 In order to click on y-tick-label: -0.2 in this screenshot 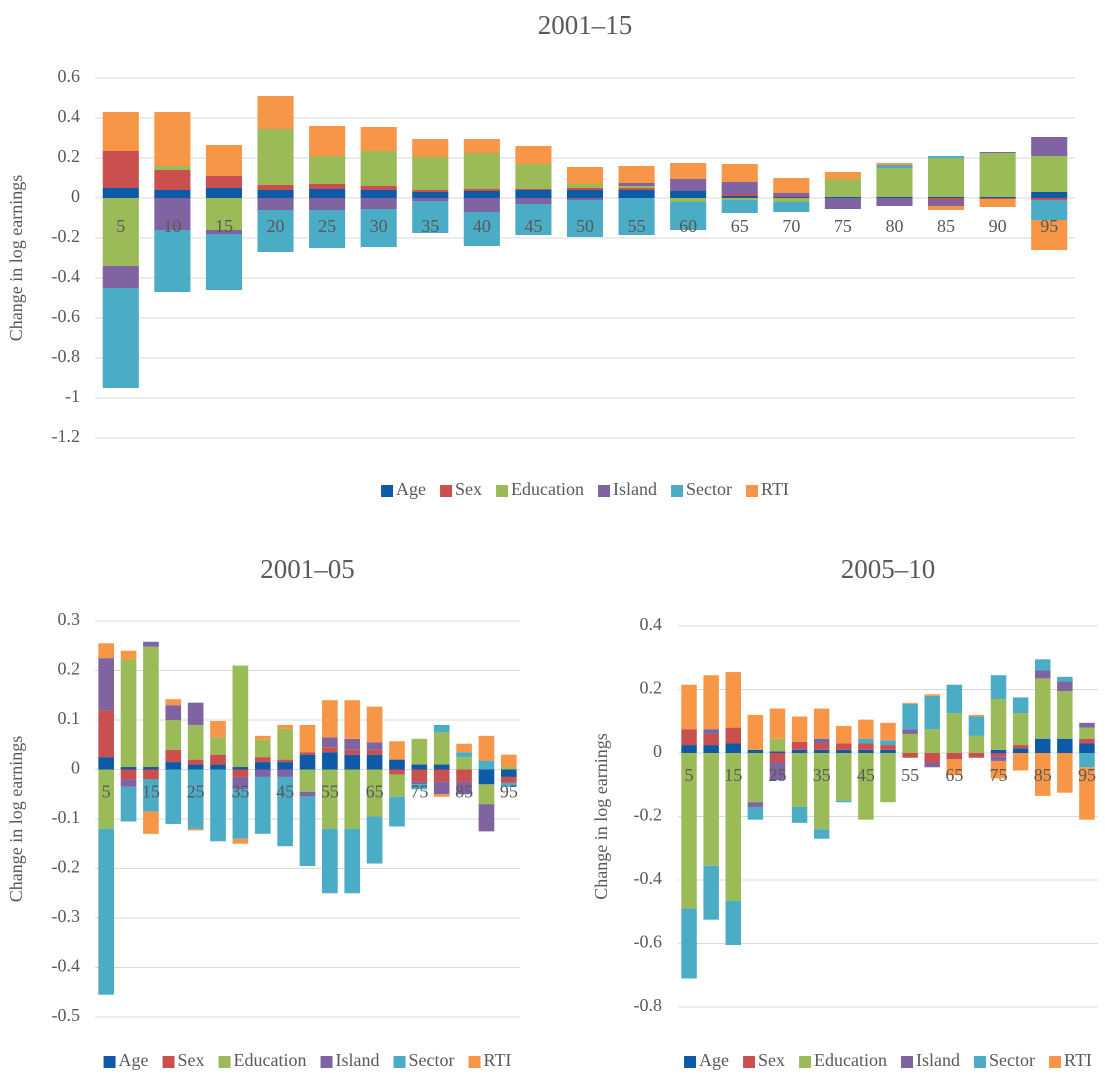, I will do `click(66, 867)`.